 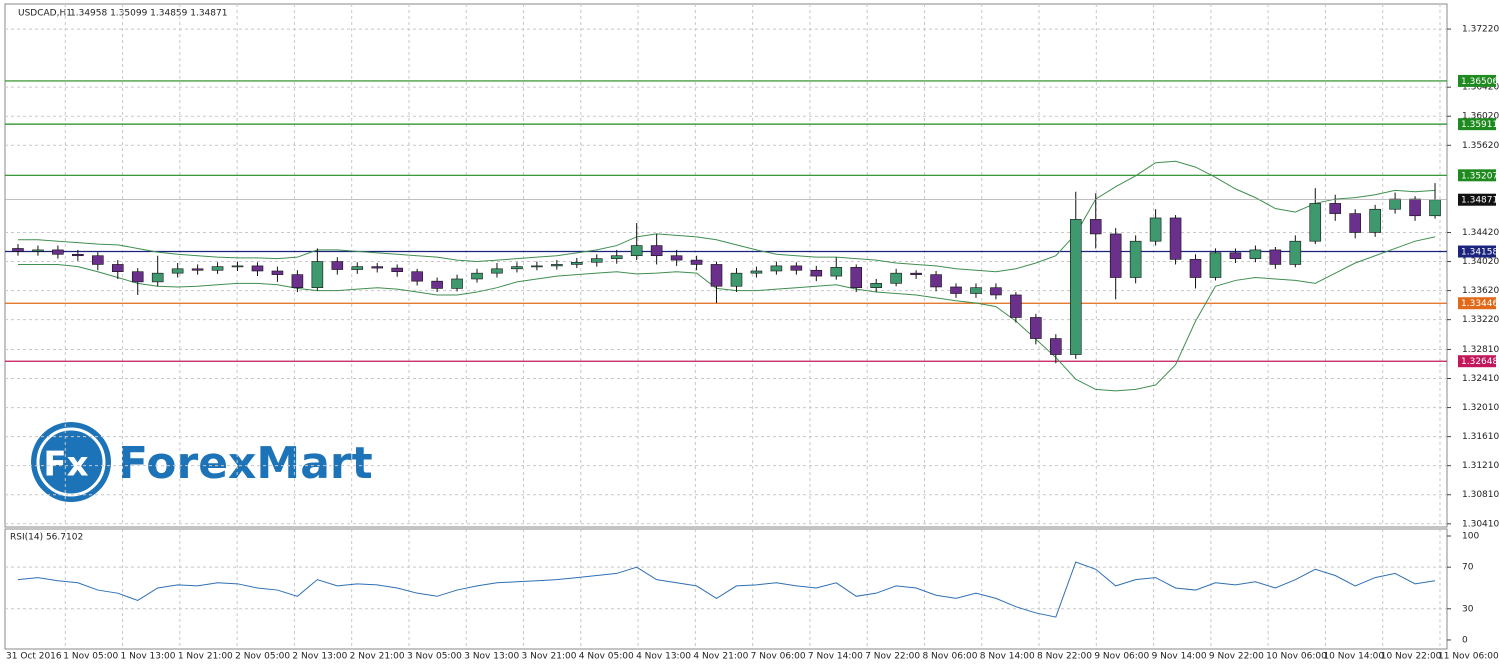 What do you see at coordinates (377, 657) in the screenshot?
I see `x-tick-label: 2 Nov 21:00` at bounding box center [377, 657].